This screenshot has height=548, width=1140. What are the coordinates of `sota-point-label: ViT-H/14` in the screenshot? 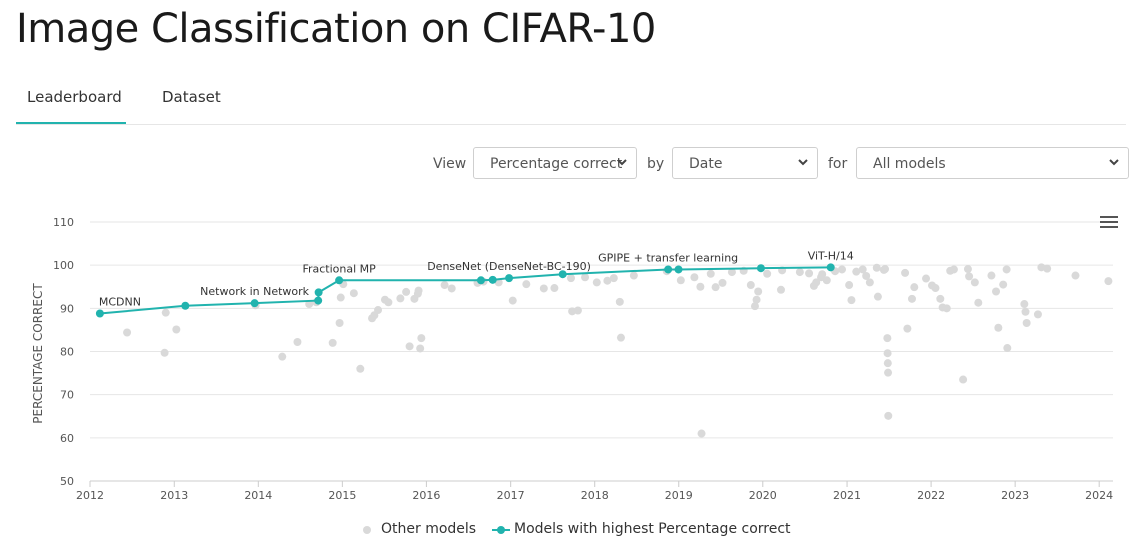 It's located at (831, 255).